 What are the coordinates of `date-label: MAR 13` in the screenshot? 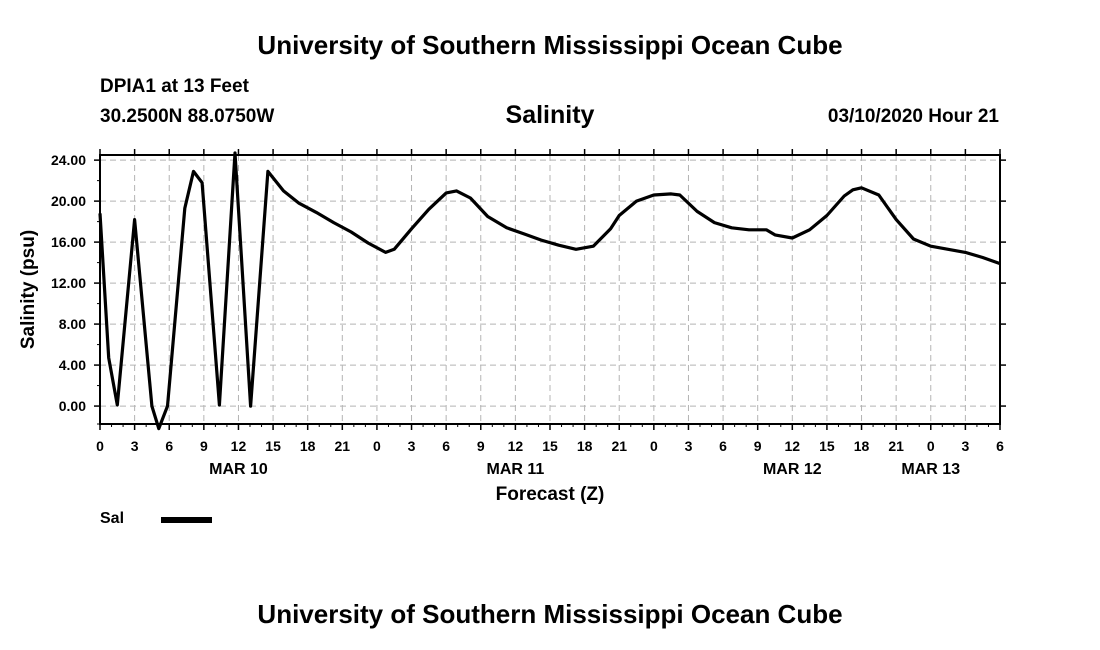 It's located at (930, 469).